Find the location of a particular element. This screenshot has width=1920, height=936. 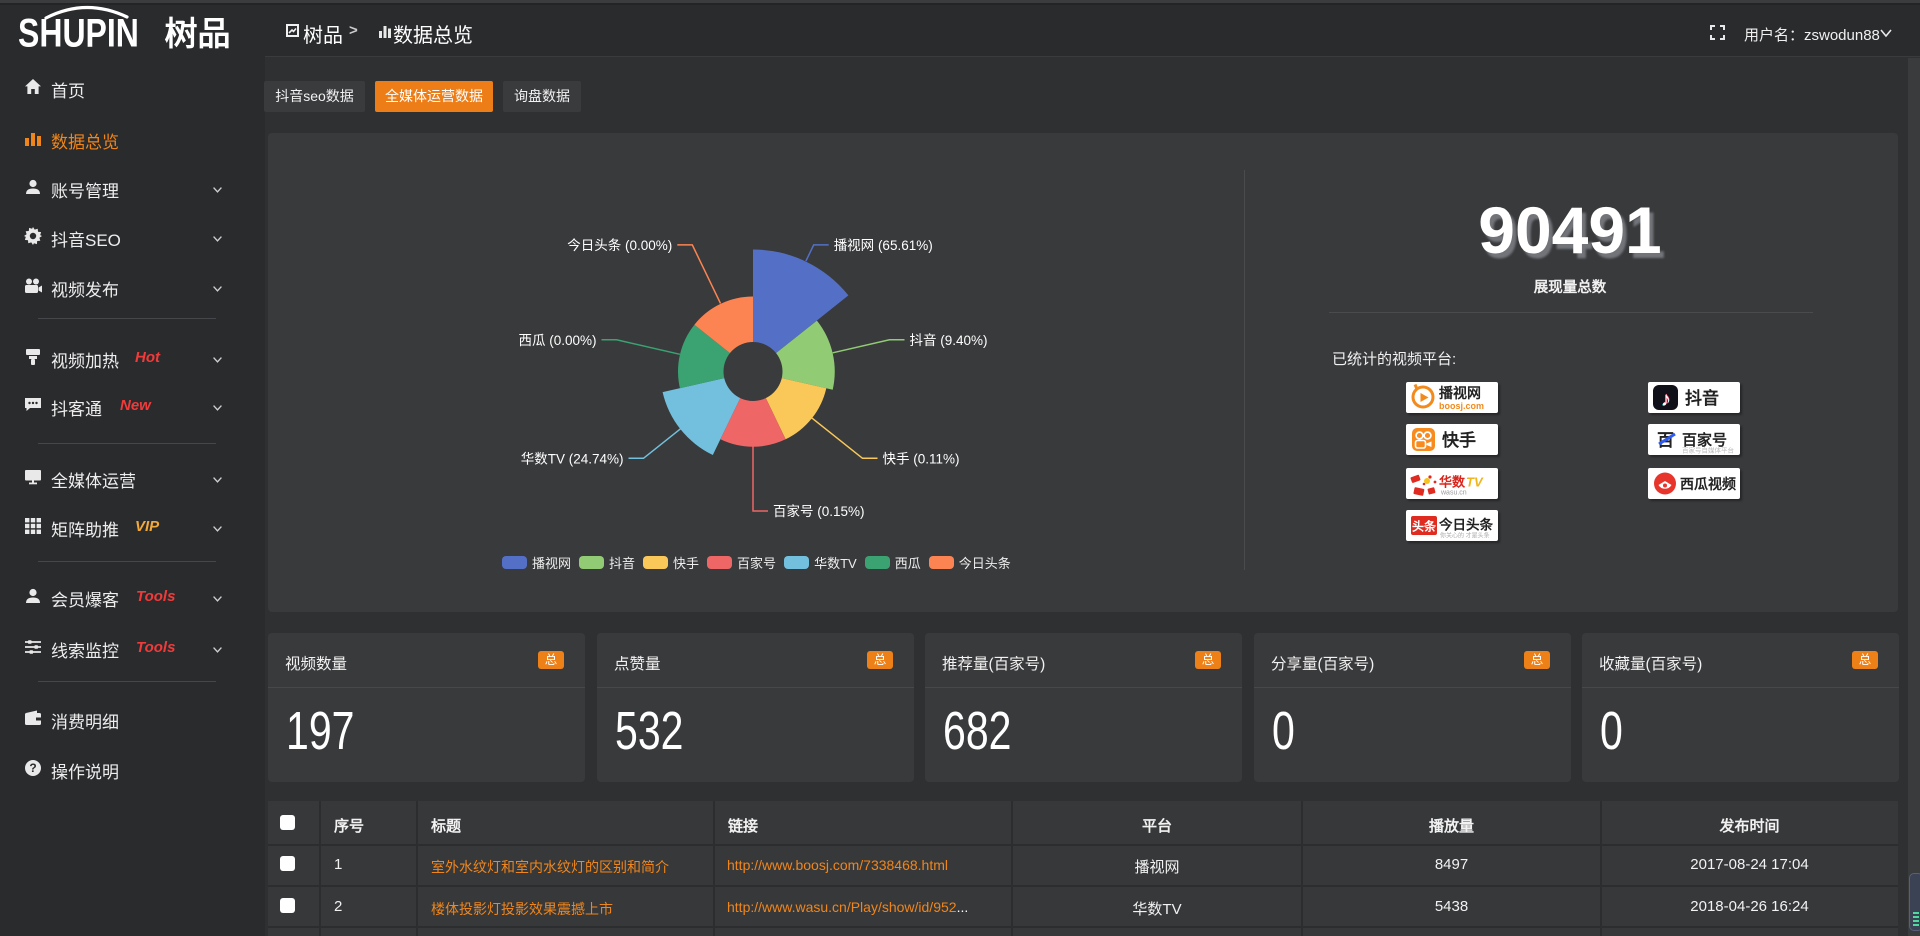

svg-text: 抖音 is located at coordinates (1702, 398).